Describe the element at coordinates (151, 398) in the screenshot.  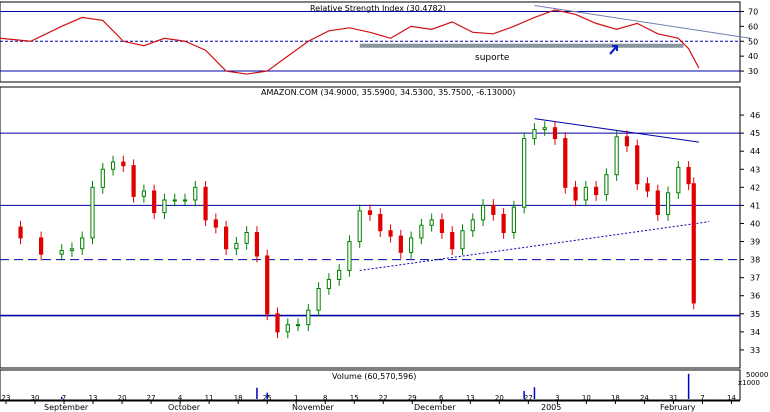
I see `x-day-label: 27` at that location.